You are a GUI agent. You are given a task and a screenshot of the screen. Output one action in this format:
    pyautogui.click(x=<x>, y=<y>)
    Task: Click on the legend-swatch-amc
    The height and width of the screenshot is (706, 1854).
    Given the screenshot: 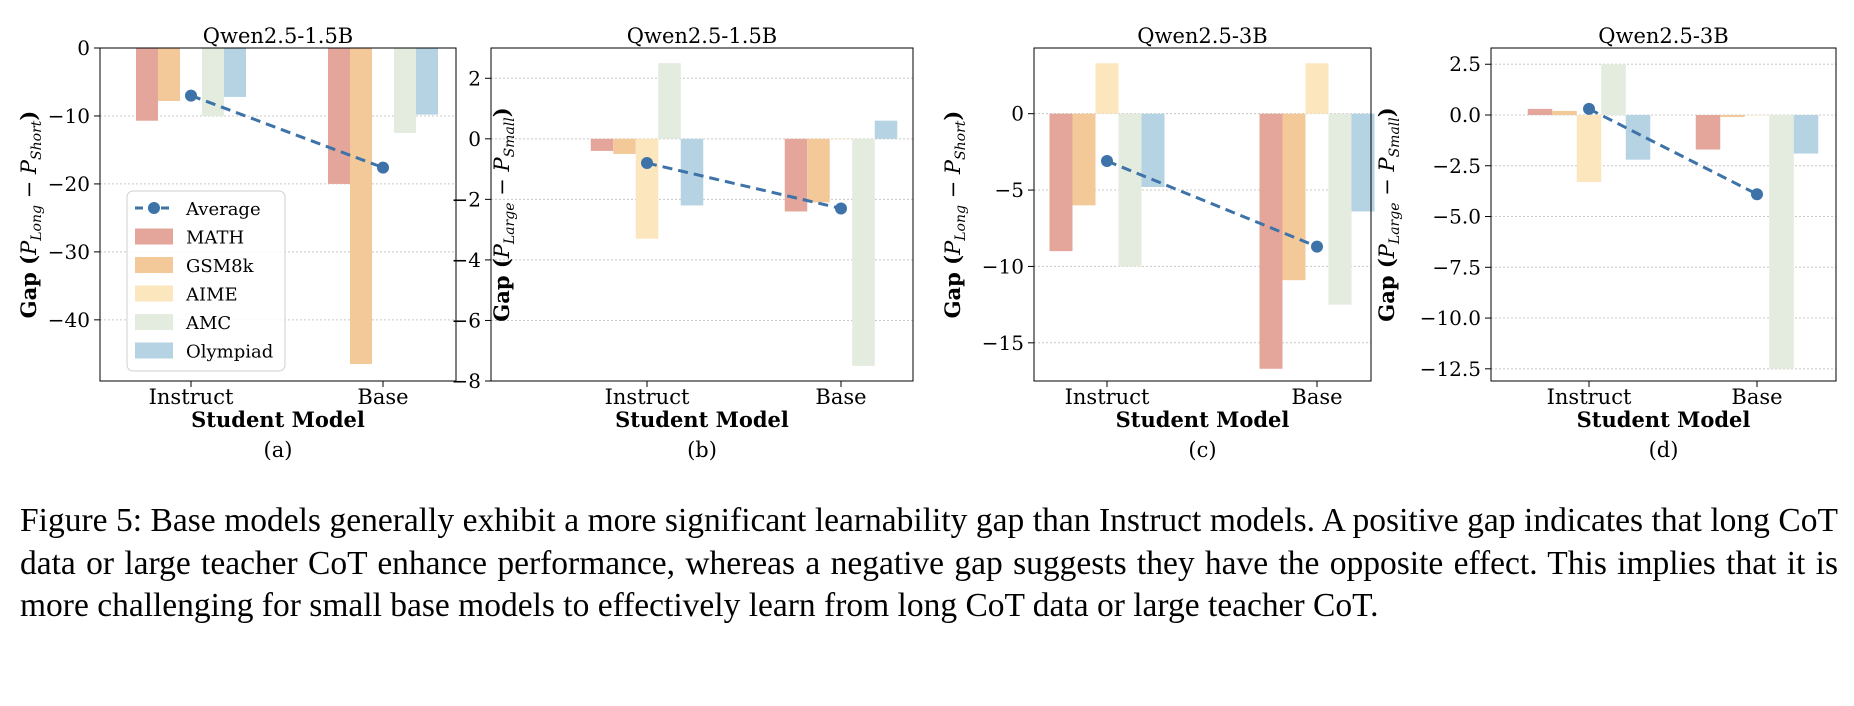 What is the action you would take?
    pyautogui.click(x=154, y=322)
    